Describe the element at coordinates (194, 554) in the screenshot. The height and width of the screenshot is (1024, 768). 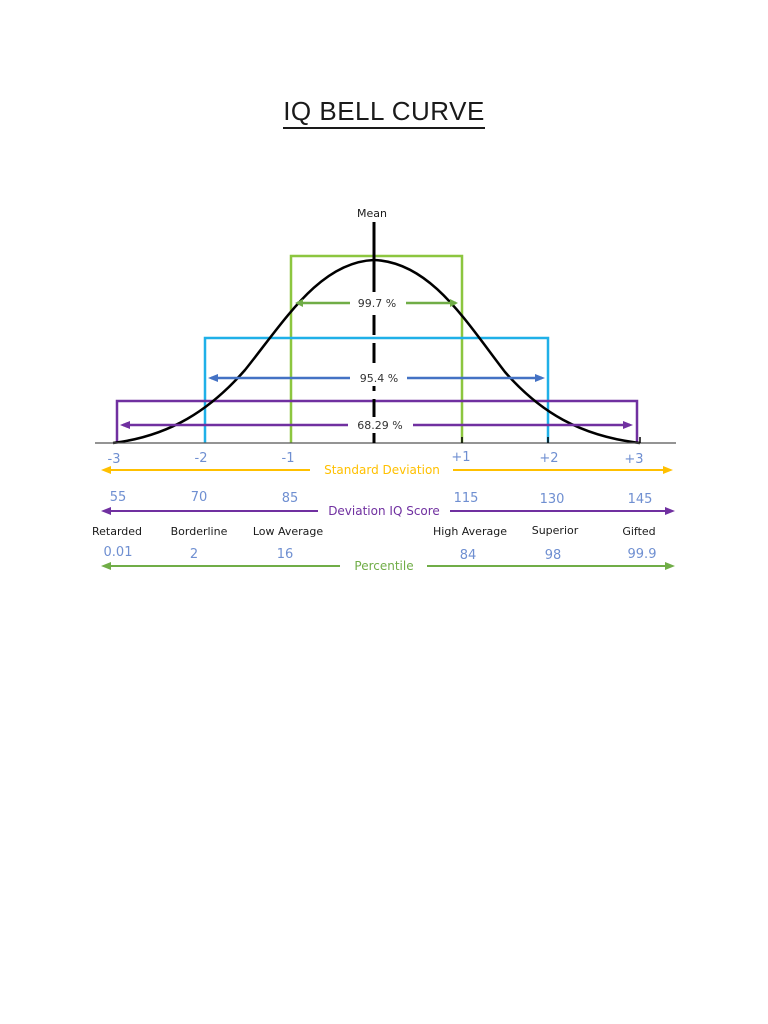
I see `percentile-value: 2` at that location.